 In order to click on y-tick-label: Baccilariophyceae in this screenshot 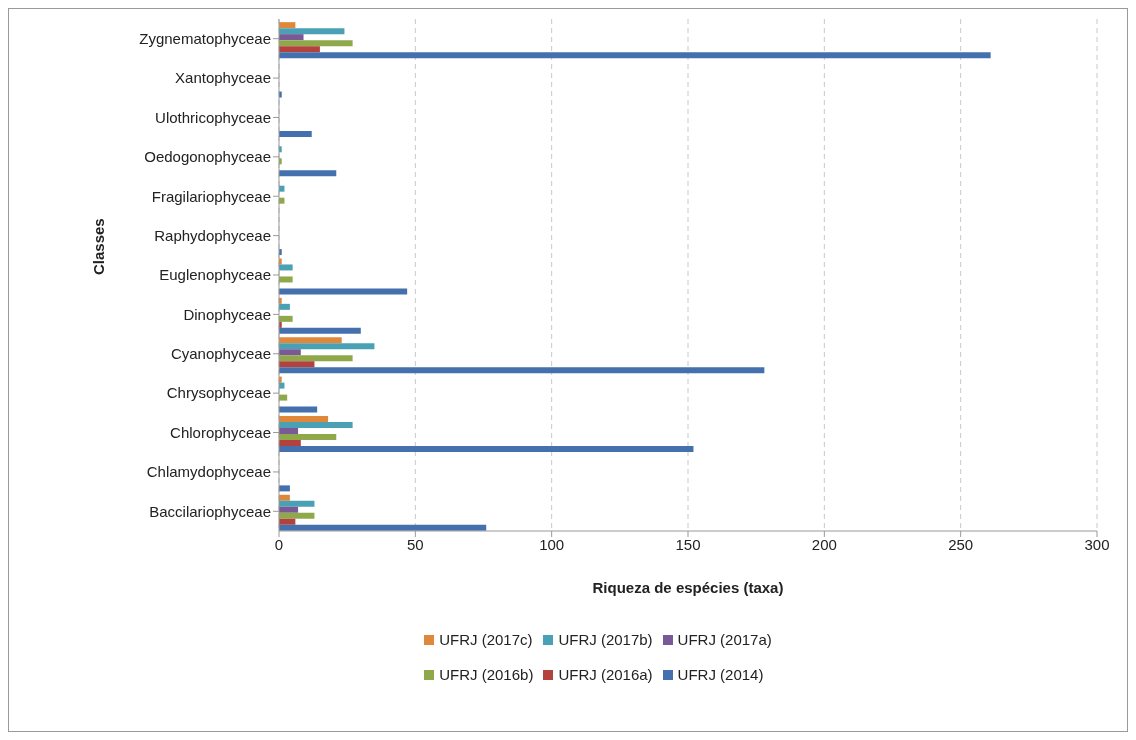, I will do `click(210, 511)`.